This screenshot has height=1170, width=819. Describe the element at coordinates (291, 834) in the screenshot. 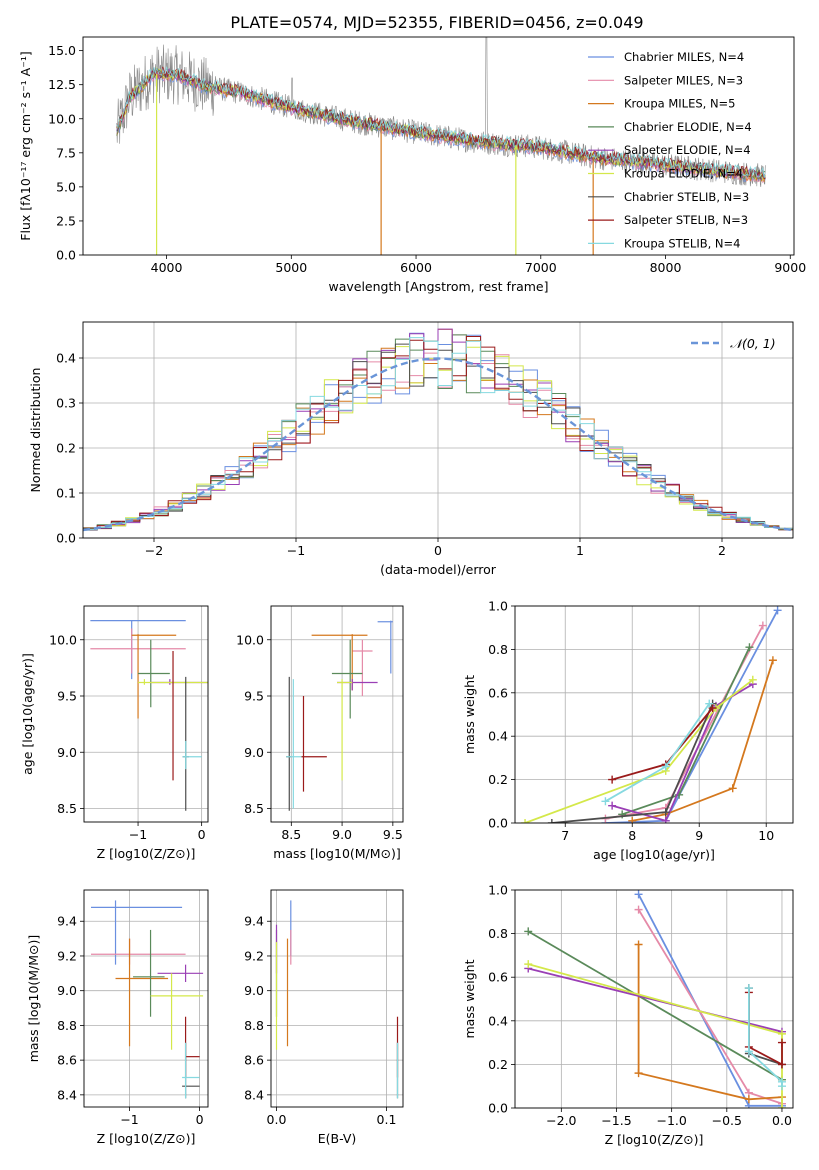

I see `x-tick-label: 8.5` at that location.